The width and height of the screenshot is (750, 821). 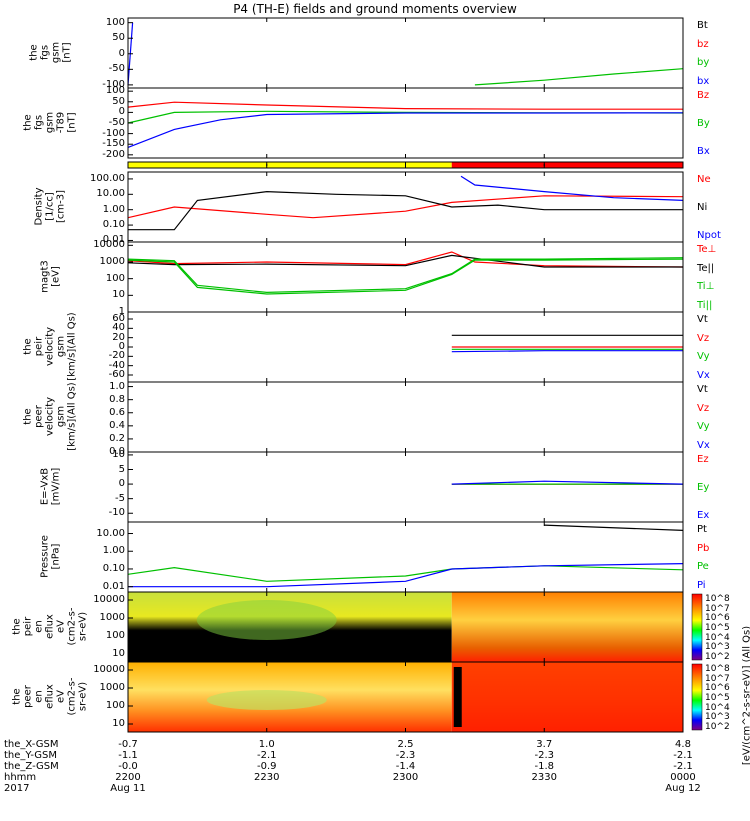 What do you see at coordinates (405, 130) in the screenshot?
I see `series-fgs-dipole-Bx` at bounding box center [405, 130].